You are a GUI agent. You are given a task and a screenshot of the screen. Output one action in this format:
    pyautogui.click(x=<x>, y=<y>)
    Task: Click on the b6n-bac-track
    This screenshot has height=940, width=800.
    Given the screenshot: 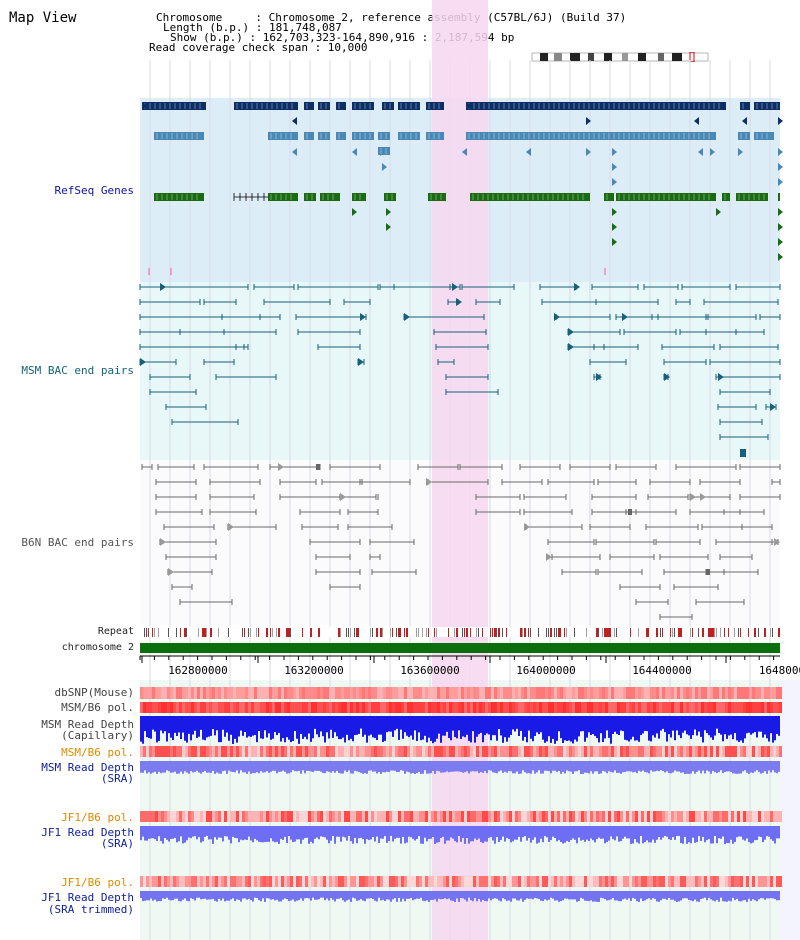 What is the action you would take?
    pyautogui.click(x=461, y=541)
    